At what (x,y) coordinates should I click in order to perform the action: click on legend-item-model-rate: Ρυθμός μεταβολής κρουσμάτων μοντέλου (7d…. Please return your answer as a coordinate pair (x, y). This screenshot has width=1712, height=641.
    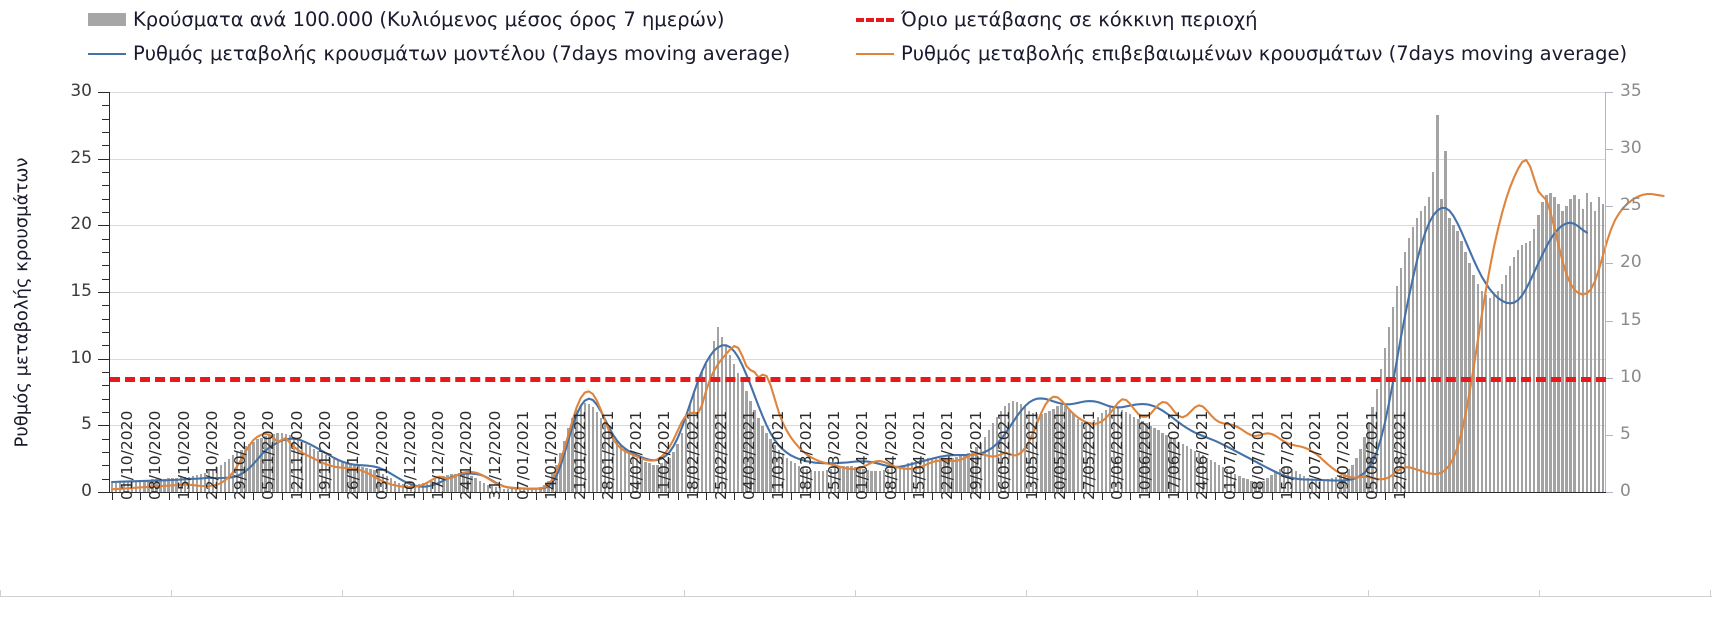
    Looking at the image, I should click on (439, 54).